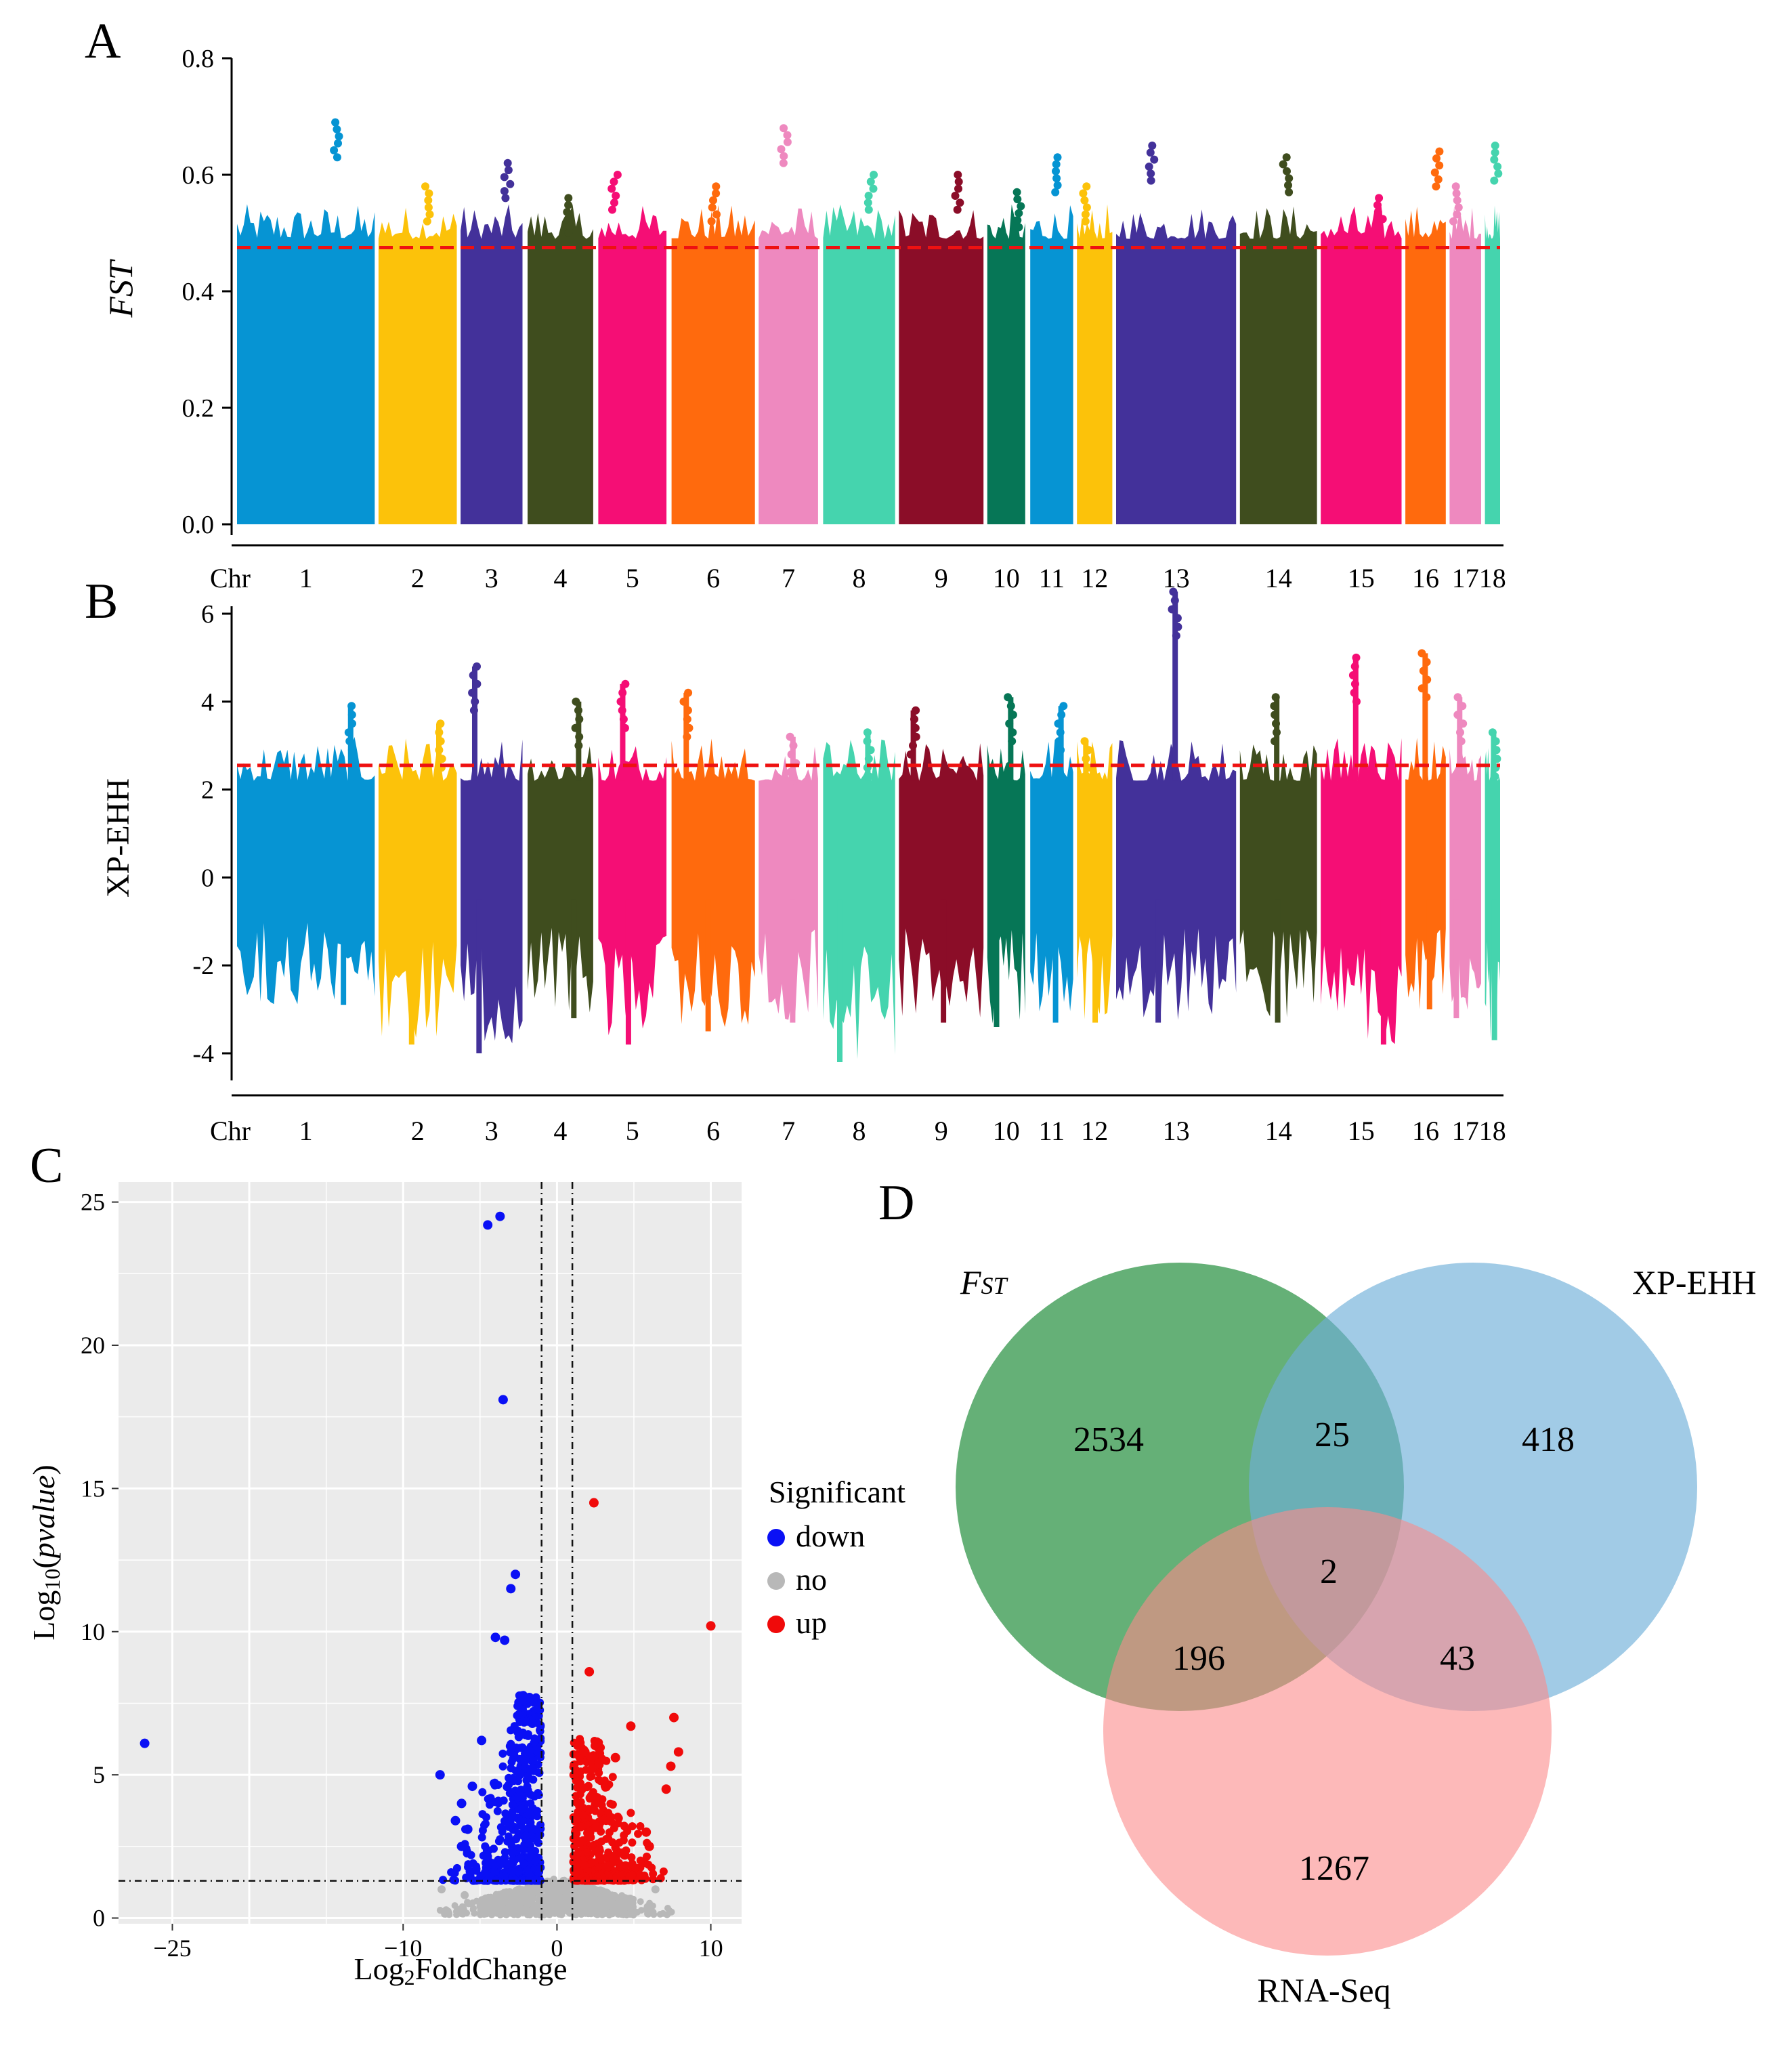  What do you see at coordinates (1323, 1990) in the screenshot?
I see `venn-set-label-rnaseq: RNA-Seq` at bounding box center [1323, 1990].